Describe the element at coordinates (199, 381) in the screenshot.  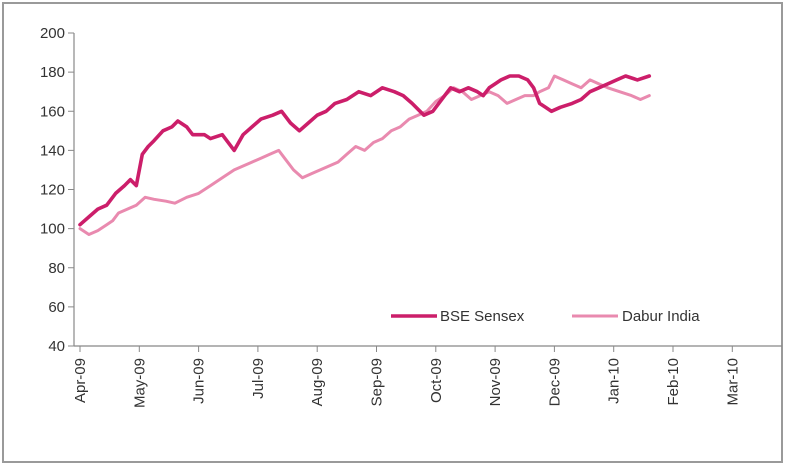
I see `x-tick-label: Jun-09` at that location.